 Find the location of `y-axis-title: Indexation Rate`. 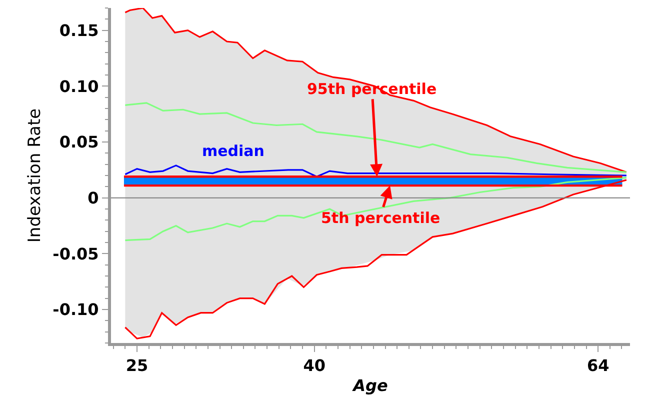

y-axis-title: Indexation Rate is located at coordinates (35, 175).